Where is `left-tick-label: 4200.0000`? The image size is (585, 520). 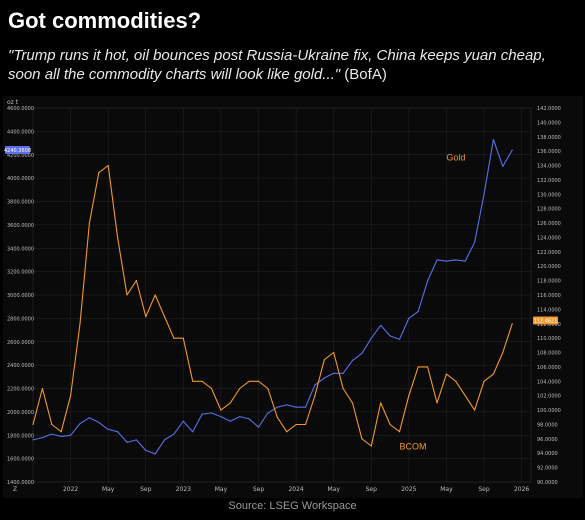 left-tick-label: 4200.0000 is located at coordinates (20, 156).